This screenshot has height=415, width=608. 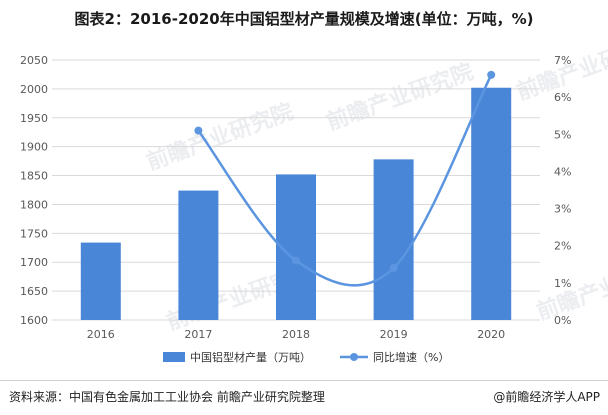 What do you see at coordinates (562, 209) in the screenshot?
I see `y-right-tick-label: 3%` at bounding box center [562, 209].